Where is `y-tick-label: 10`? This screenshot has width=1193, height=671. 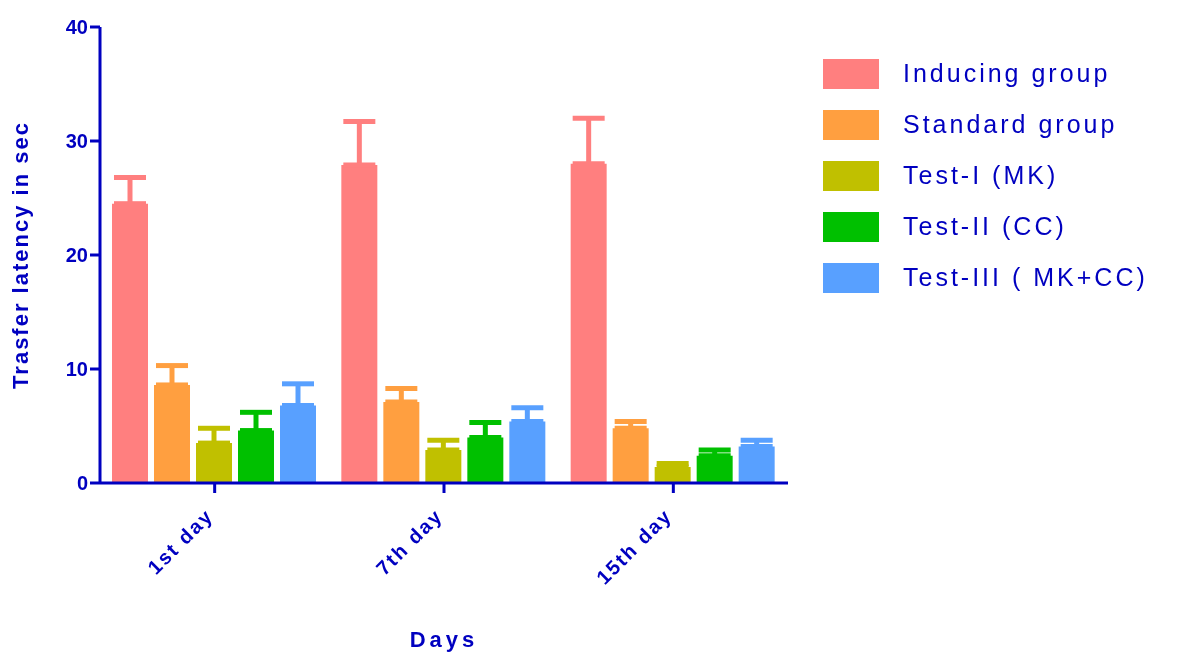
y-tick-label: 10 is located at coordinates (76, 369).